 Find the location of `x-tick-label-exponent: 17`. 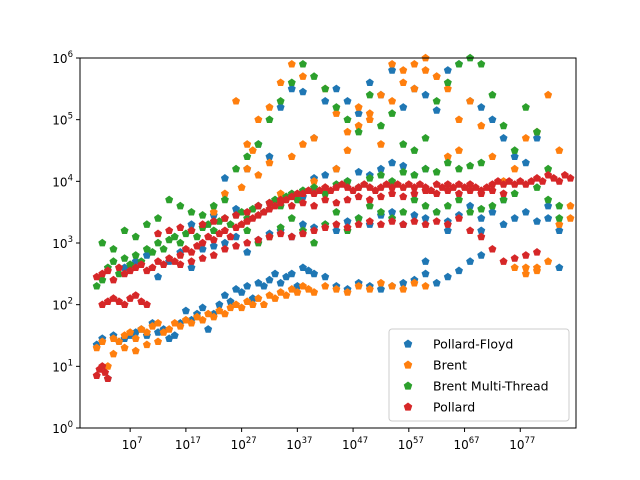

x-tick-label-exponent: 17 is located at coordinates (195, 441).